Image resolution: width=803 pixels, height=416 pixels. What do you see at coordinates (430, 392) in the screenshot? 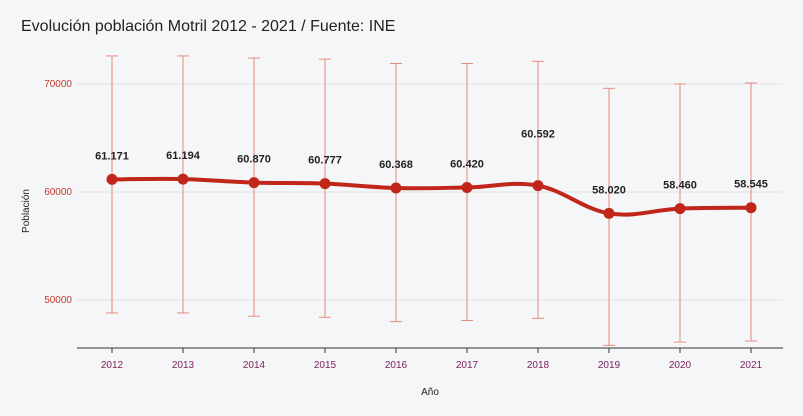
I see `x-axis-title: Año` at bounding box center [430, 392].